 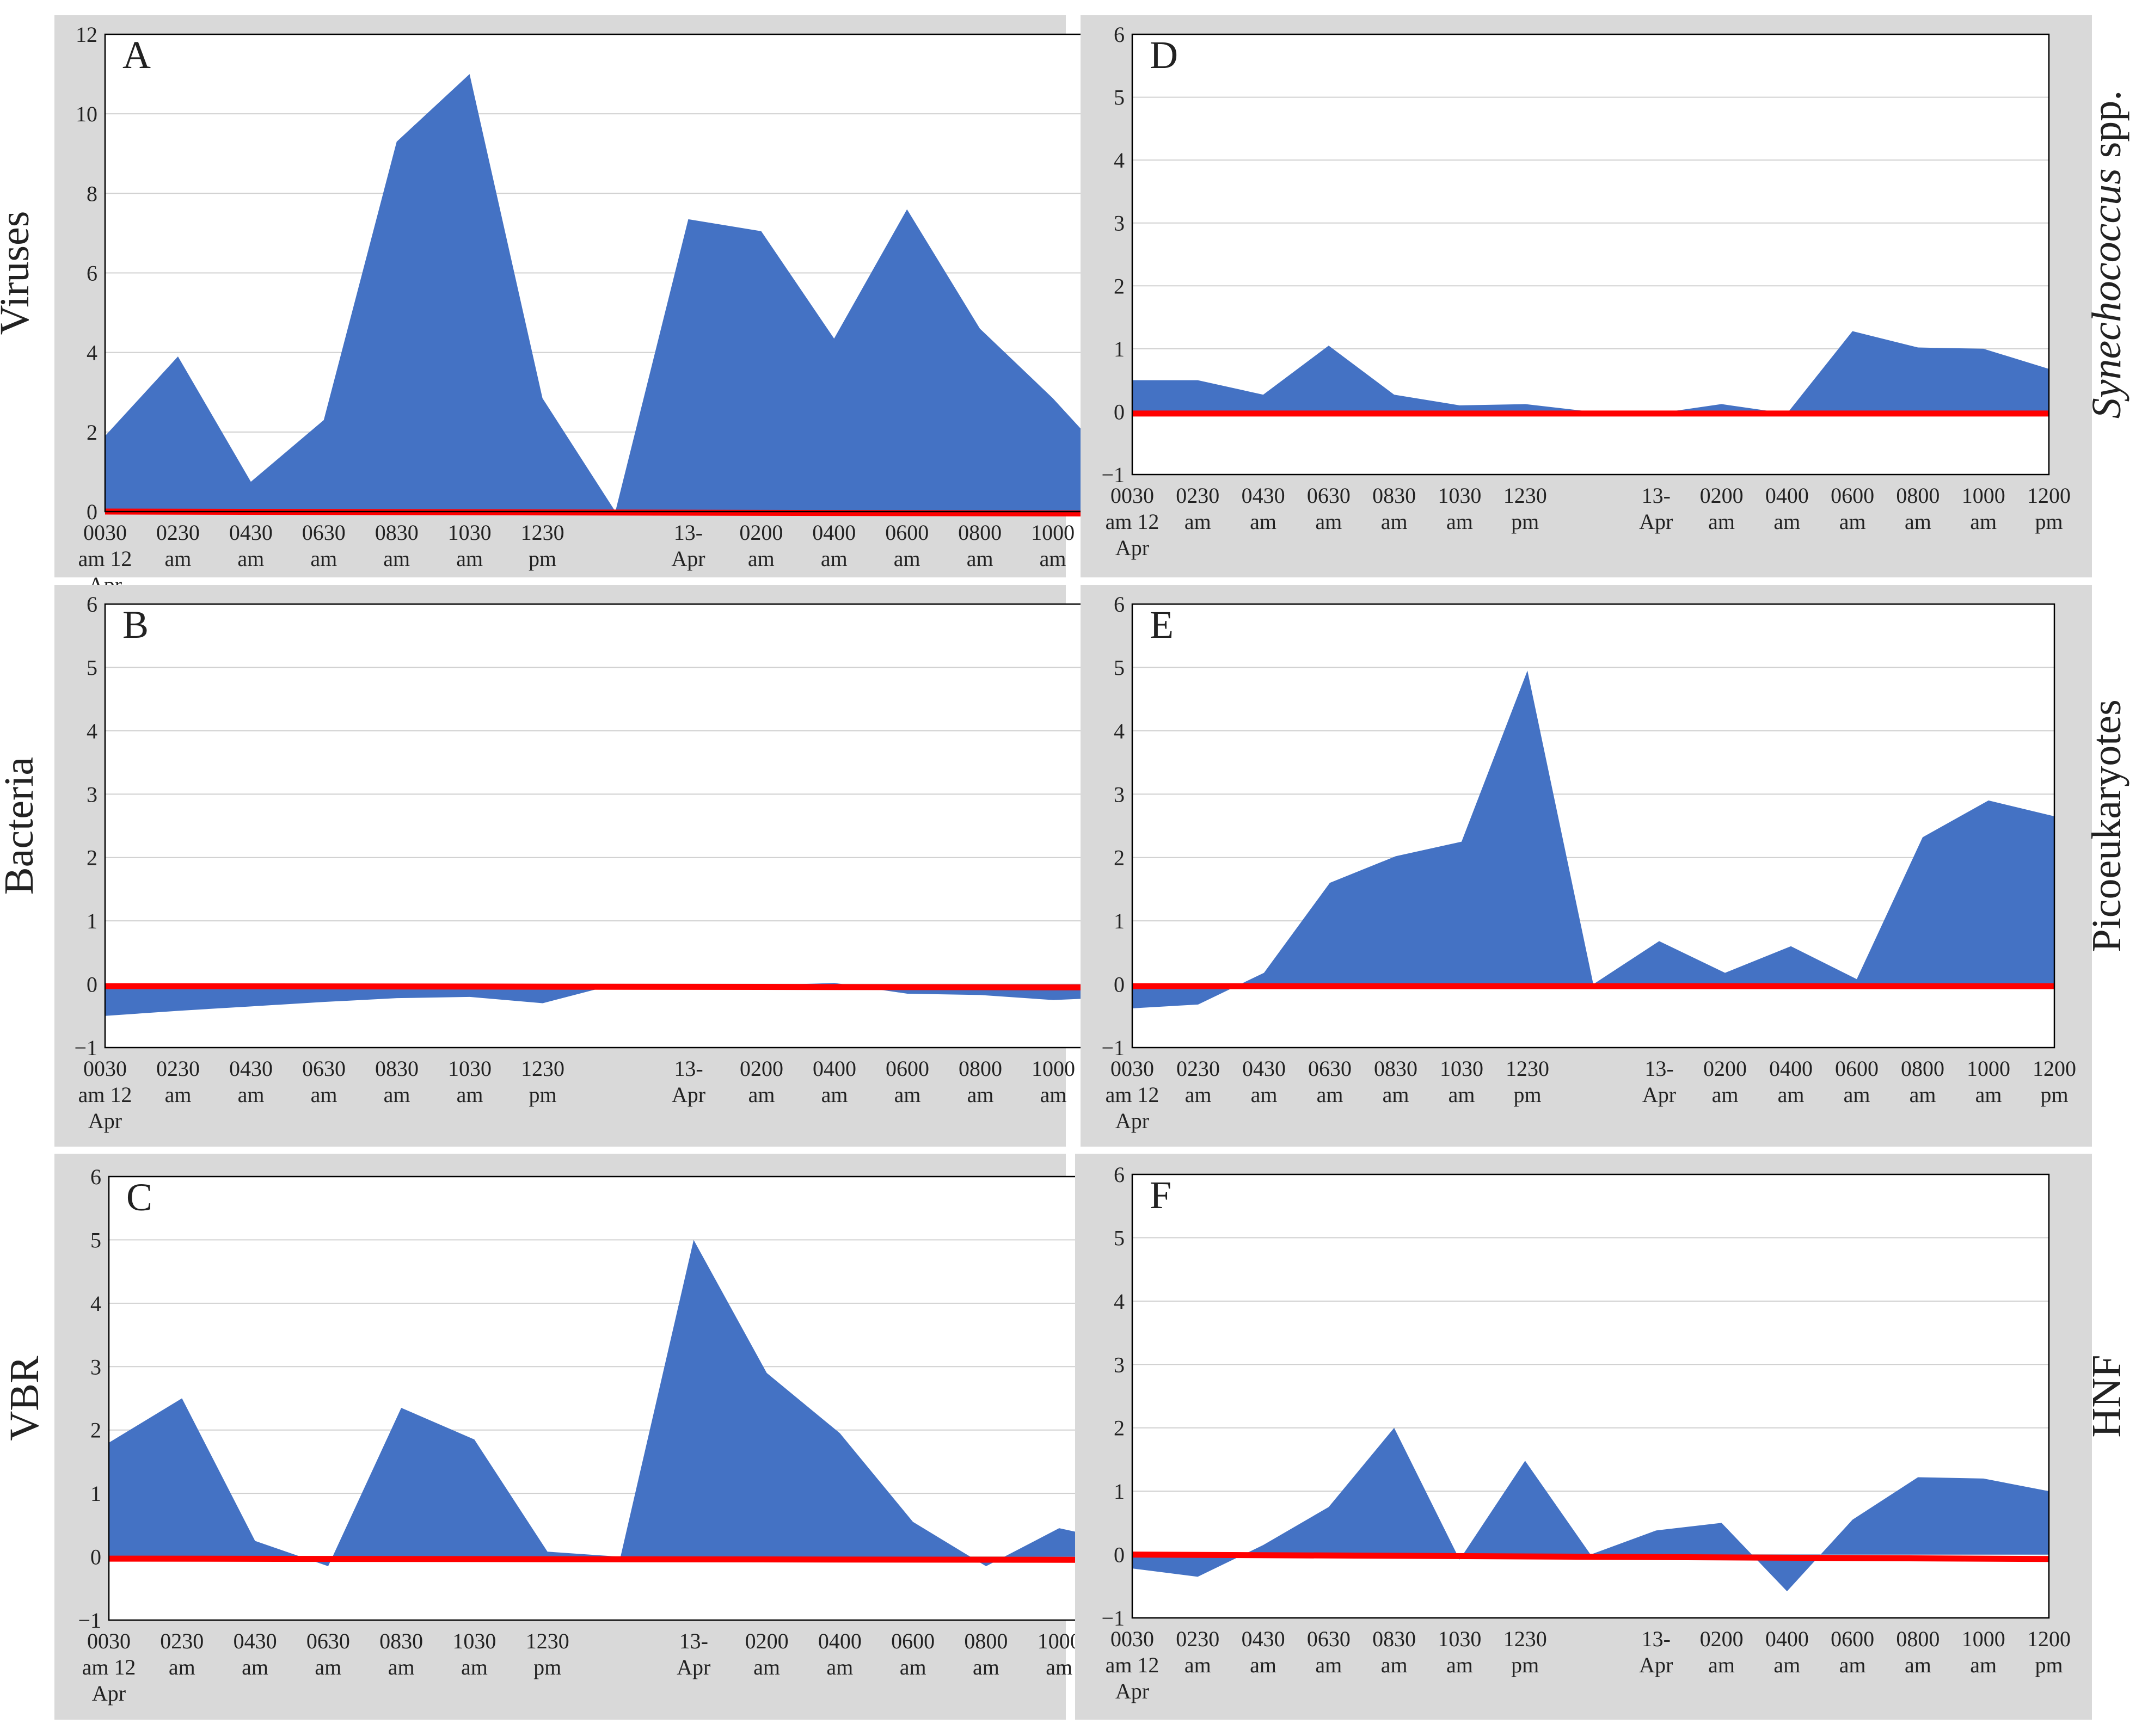 What do you see at coordinates (135, 625) in the screenshot?
I see `panel-letter: B` at bounding box center [135, 625].